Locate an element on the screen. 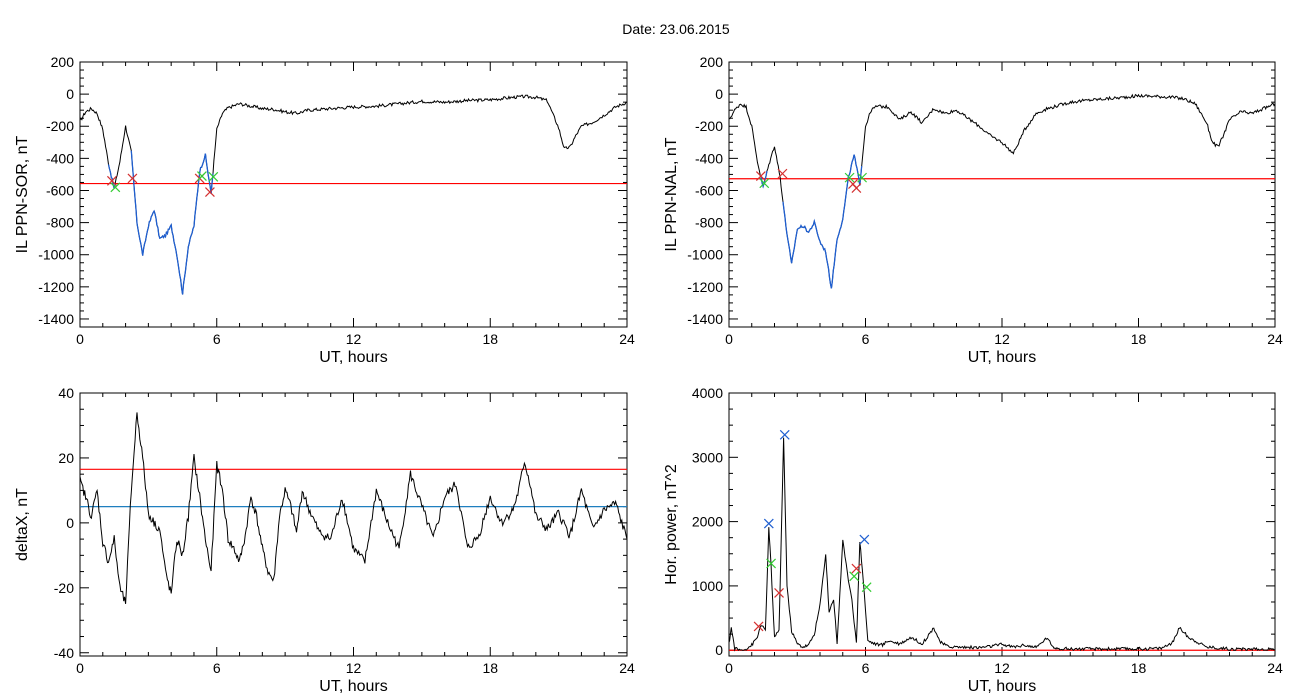 The height and width of the screenshot is (700, 1300). y-axis-label: deltaX, nT is located at coordinates (22, 524).